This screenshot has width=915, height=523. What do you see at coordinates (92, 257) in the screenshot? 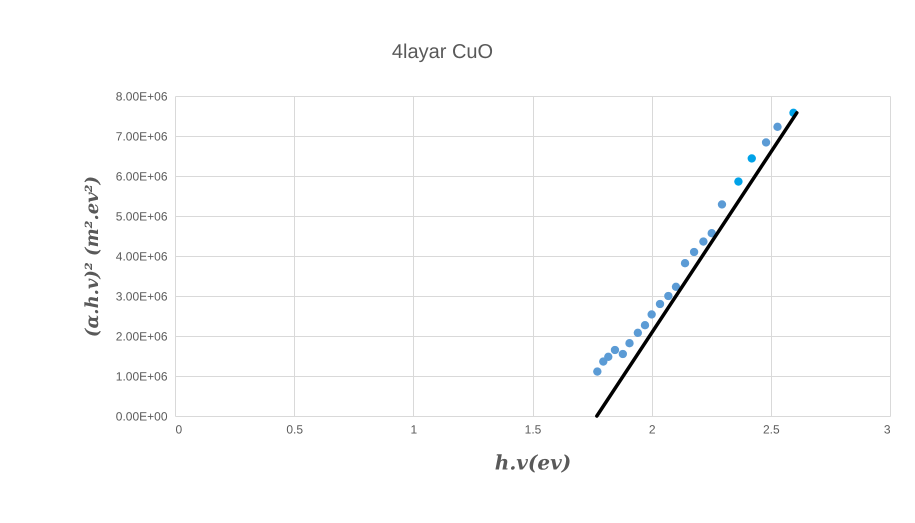
I see `y-axis-title: (α.h.v)² (m².ev²)` at bounding box center [92, 257].